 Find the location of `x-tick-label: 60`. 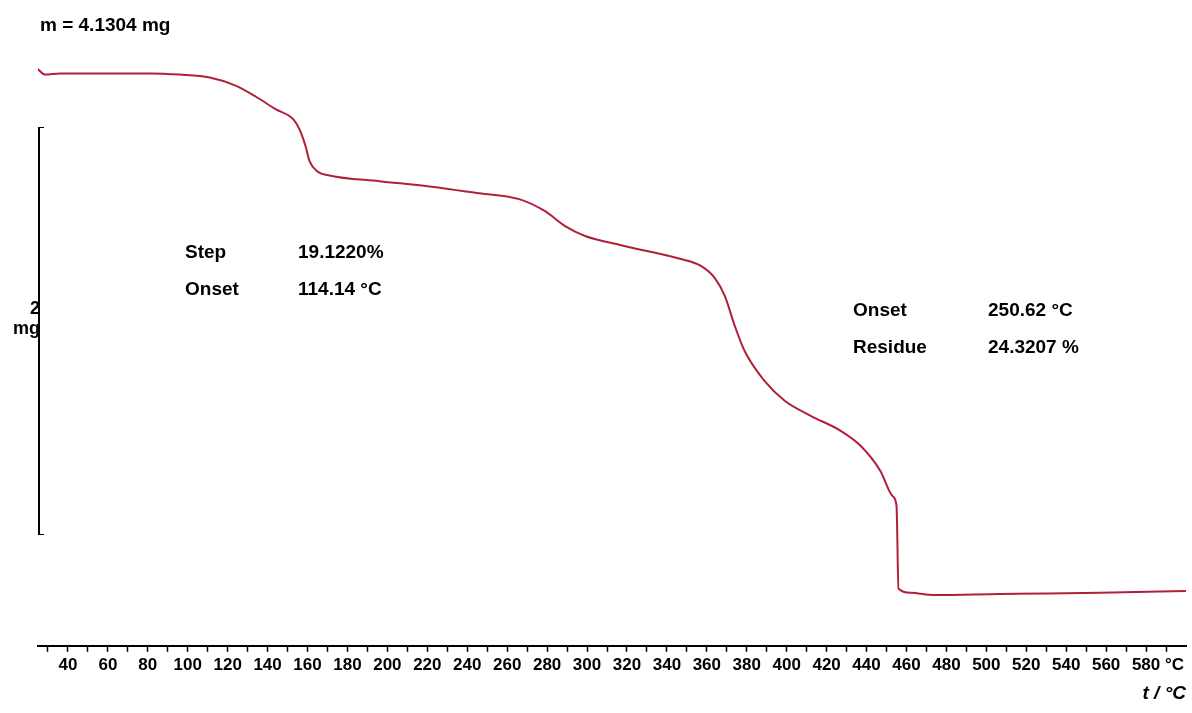

x-tick-label: 60 is located at coordinates (108, 664).